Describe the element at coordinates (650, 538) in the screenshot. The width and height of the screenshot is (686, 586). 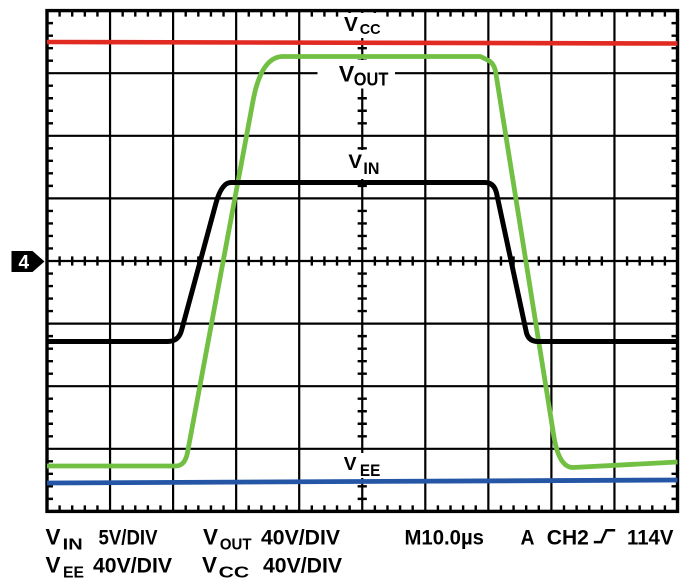
I see `svg-text: 114V` at that location.